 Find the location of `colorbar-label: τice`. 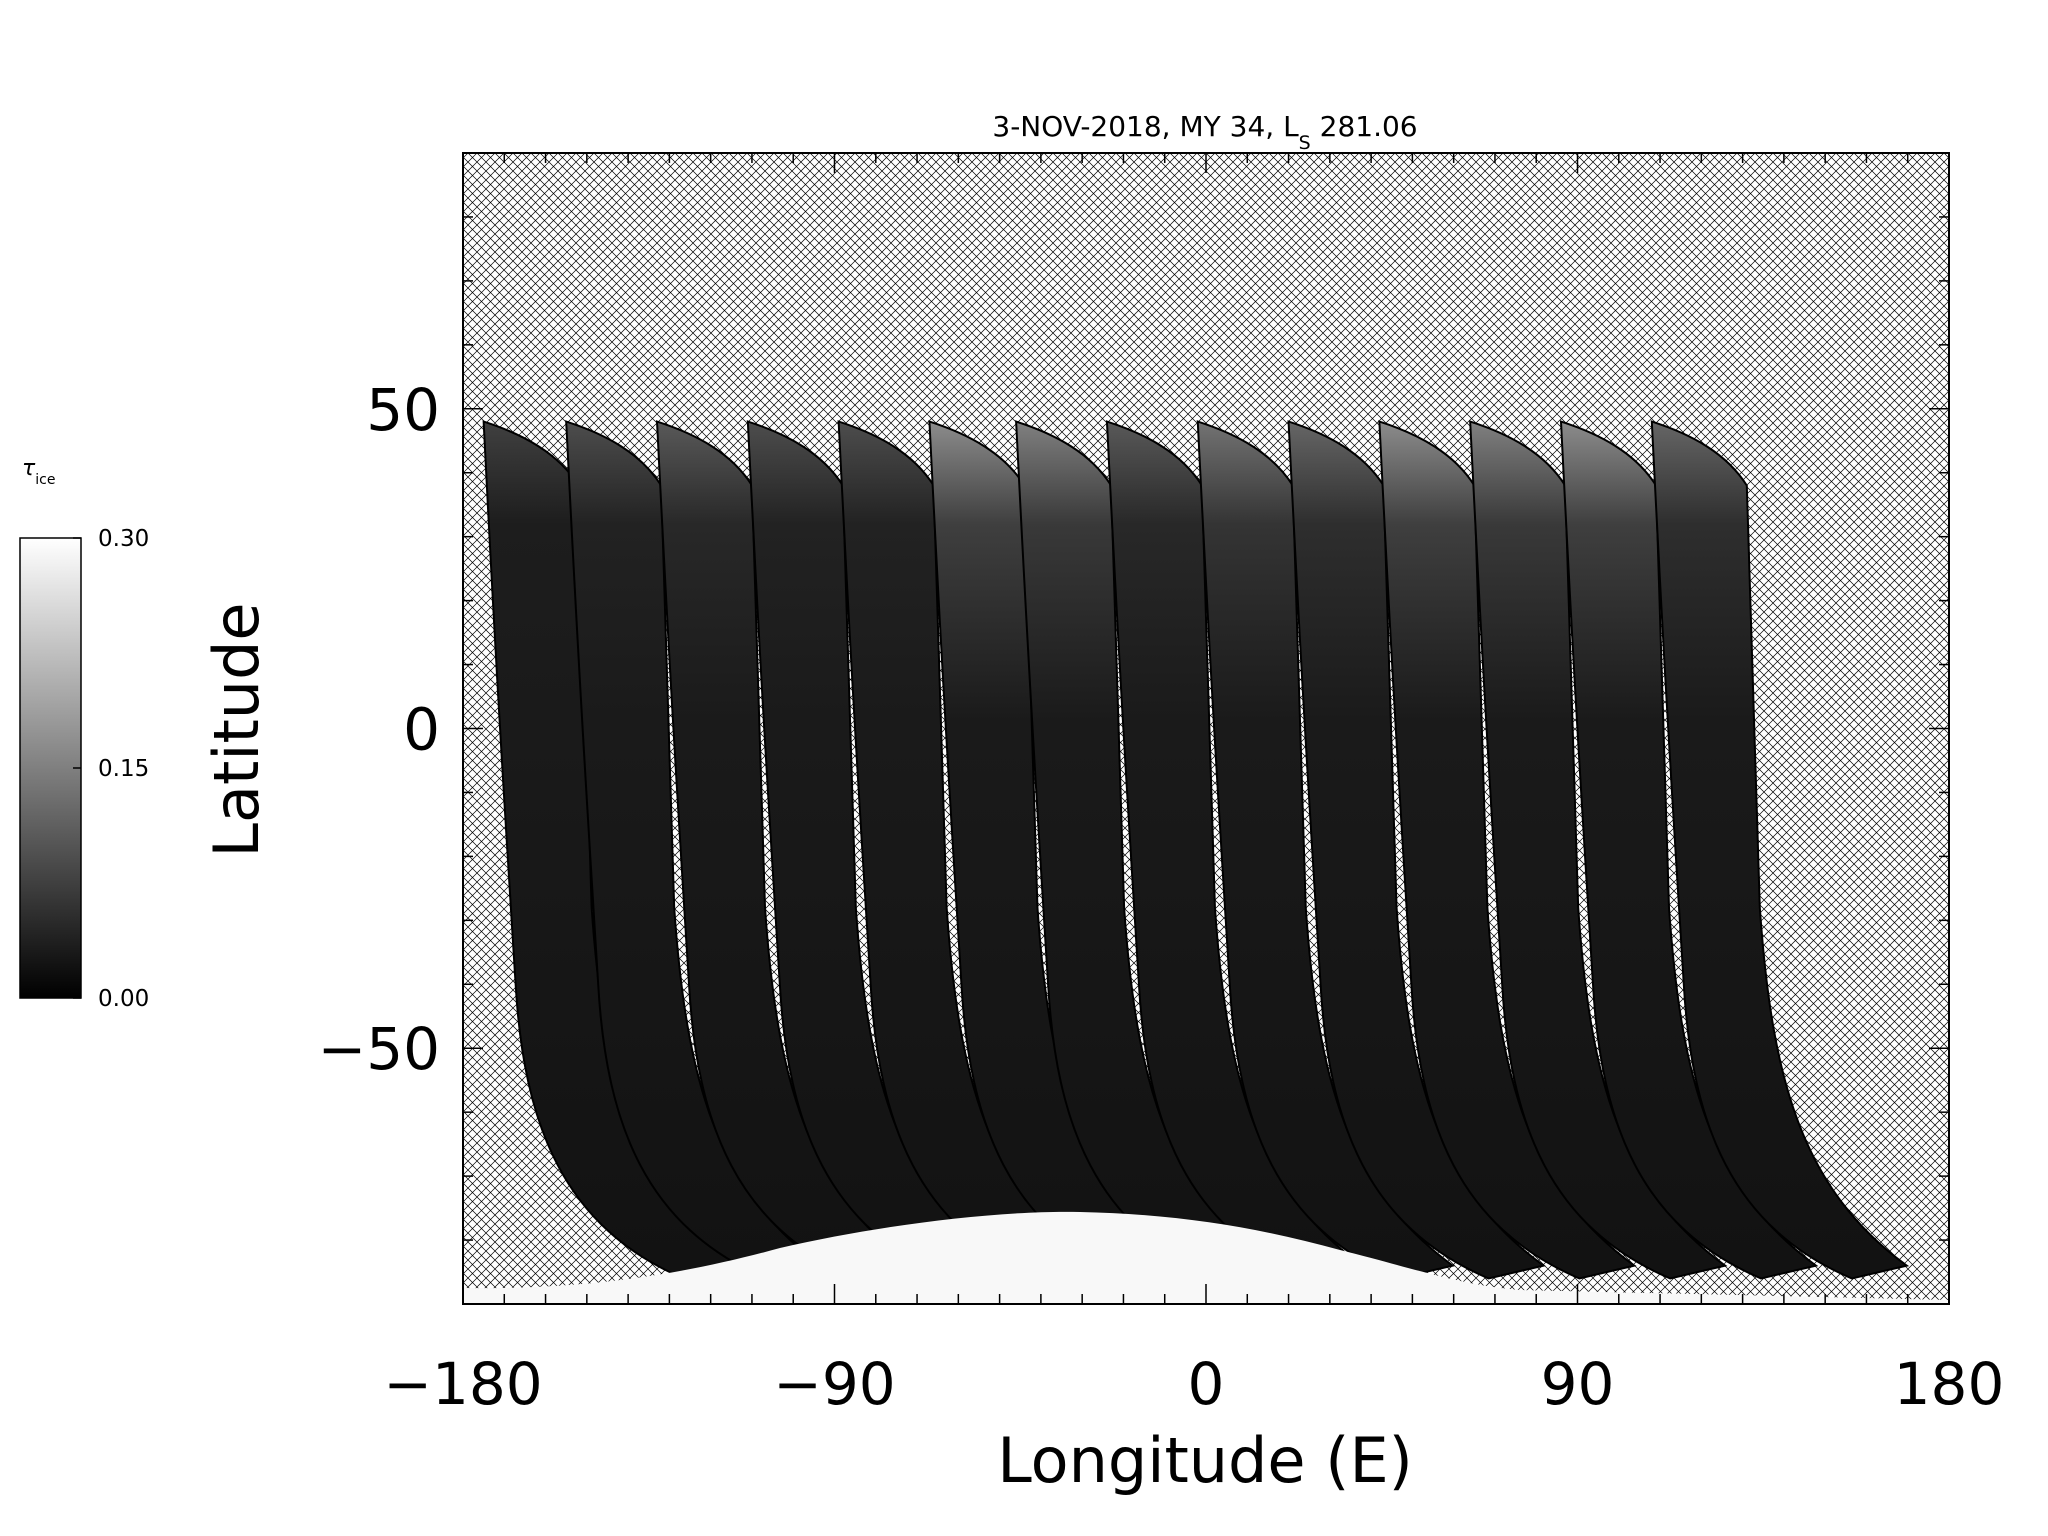

colorbar-label: τice is located at coordinates (38, 472).